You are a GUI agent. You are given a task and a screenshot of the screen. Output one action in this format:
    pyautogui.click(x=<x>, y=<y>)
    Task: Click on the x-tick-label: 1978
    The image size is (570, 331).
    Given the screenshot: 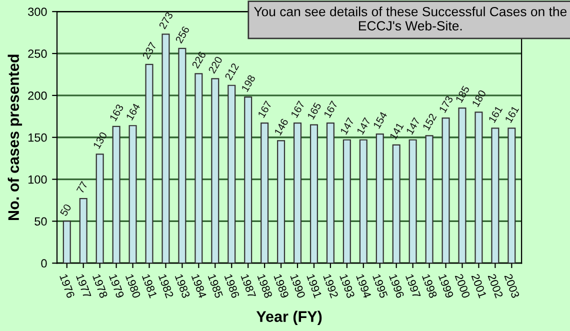 What is the action you would take?
    pyautogui.click(x=100, y=286)
    